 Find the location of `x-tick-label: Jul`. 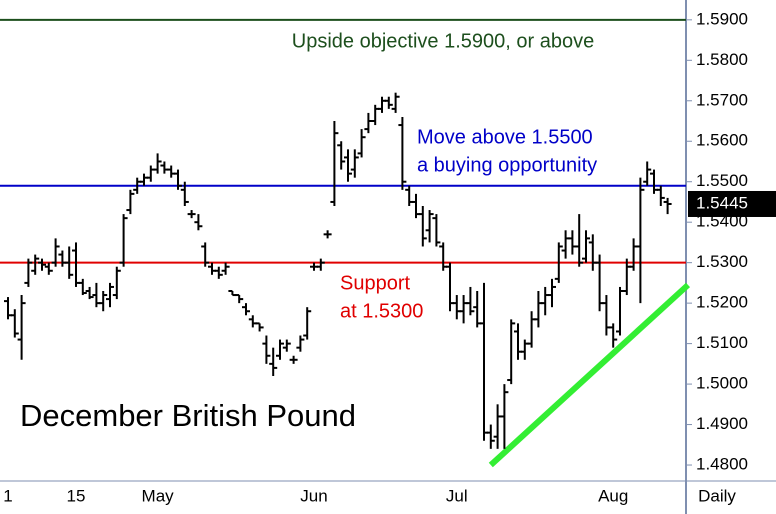

x-tick-label: Jul is located at coordinates (457, 495).